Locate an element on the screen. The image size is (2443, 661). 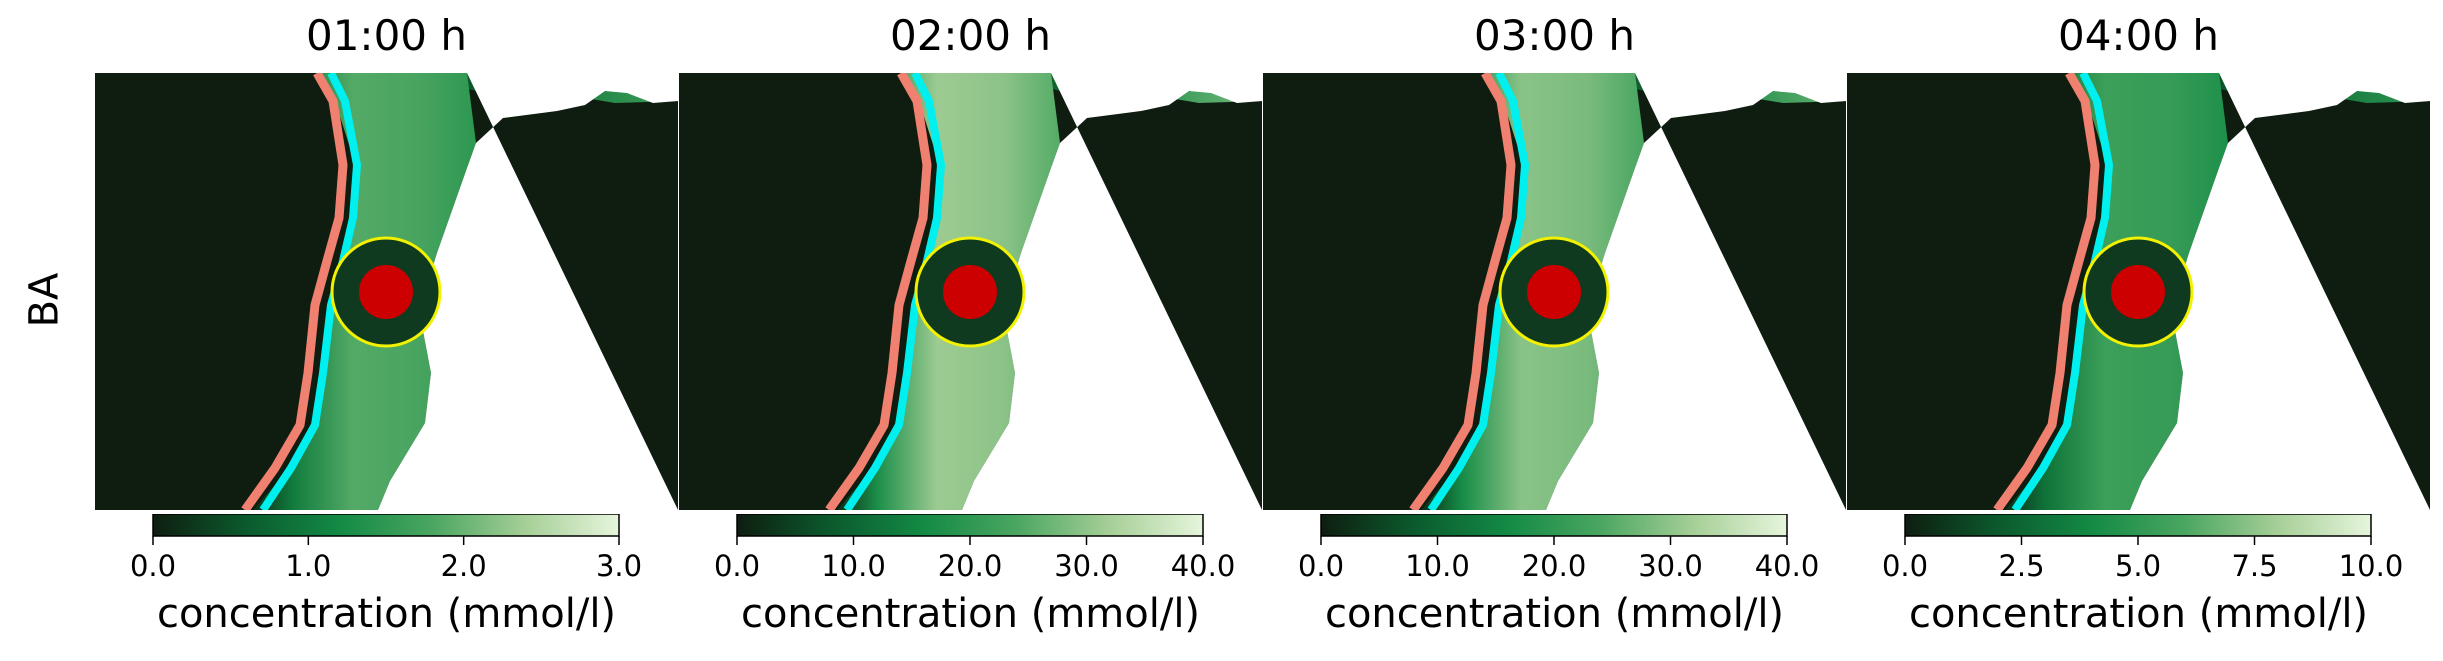
colorbar-tick-label: 1.0 is located at coordinates (308, 566).